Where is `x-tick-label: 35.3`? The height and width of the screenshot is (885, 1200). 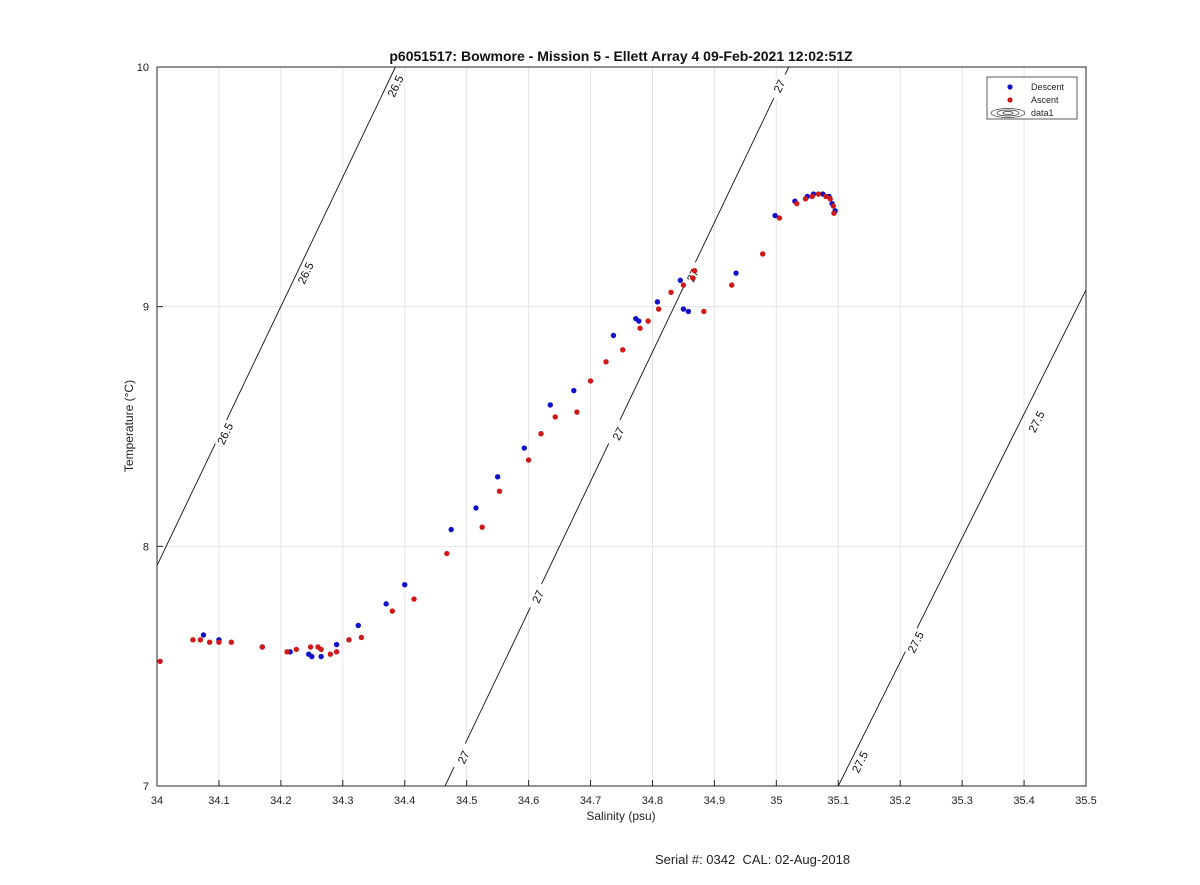 x-tick-label: 35.3 is located at coordinates (961, 801).